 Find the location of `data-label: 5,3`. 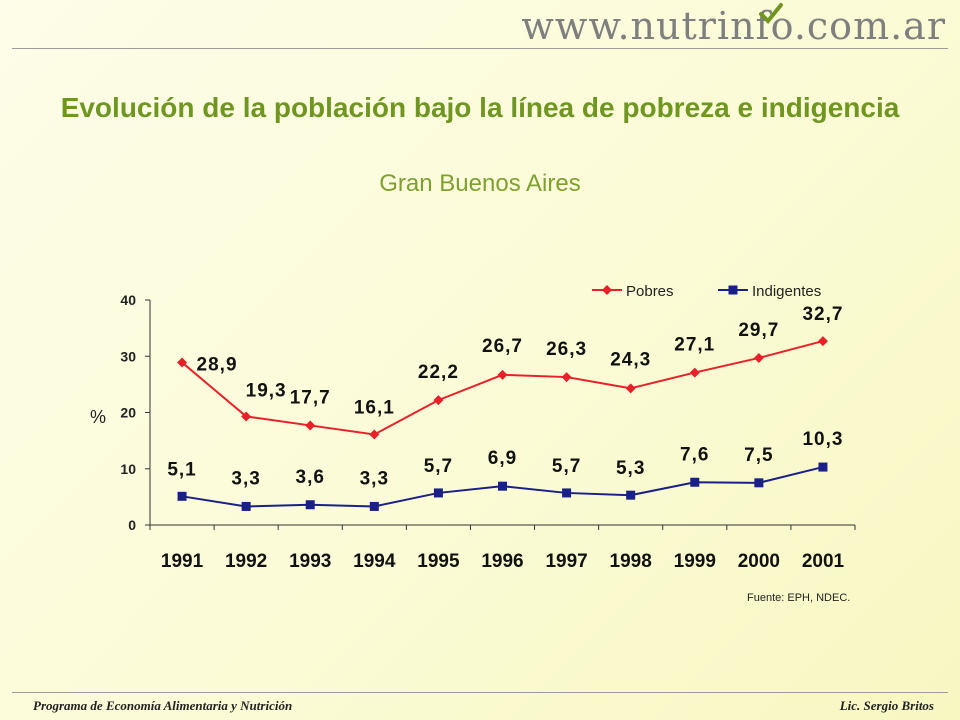

data-label: 5,3 is located at coordinates (630, 468).